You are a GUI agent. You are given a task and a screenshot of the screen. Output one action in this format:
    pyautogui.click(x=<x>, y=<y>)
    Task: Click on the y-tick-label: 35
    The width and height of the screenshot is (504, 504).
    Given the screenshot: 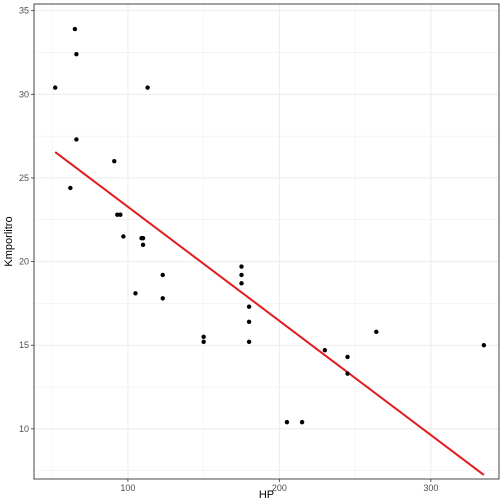 What is the action you would take?
    pyautogui.click(x=24, y=11)
    